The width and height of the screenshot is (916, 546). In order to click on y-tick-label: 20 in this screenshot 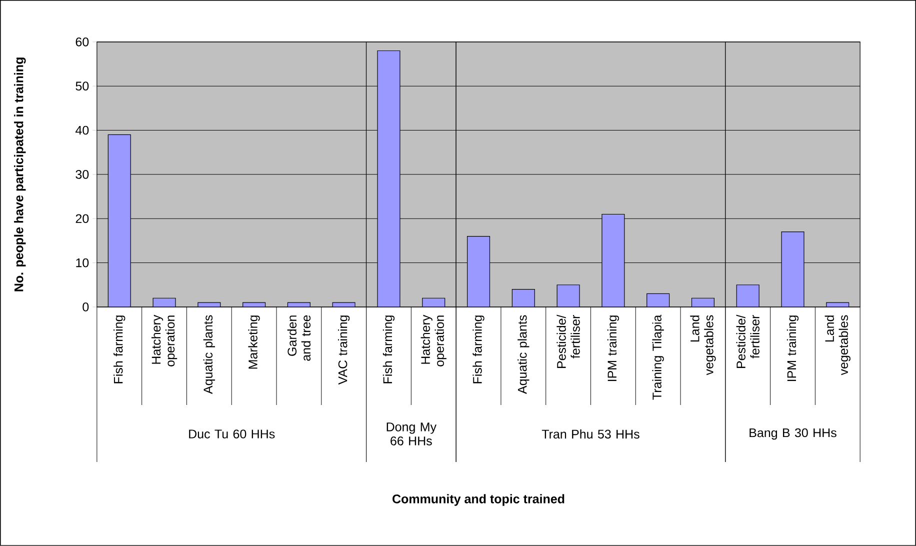, I will do `click(82, 219)`.